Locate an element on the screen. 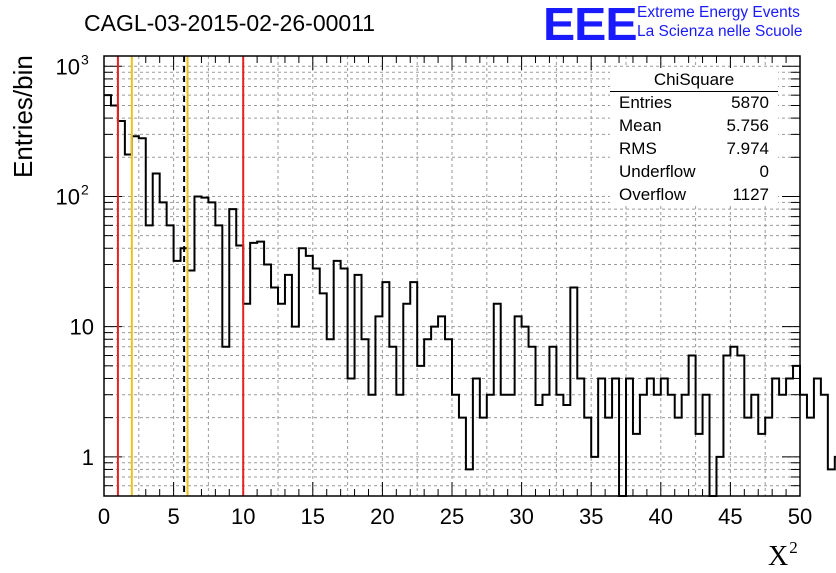  stats-label: Entries is located at coordinates (645, 102).